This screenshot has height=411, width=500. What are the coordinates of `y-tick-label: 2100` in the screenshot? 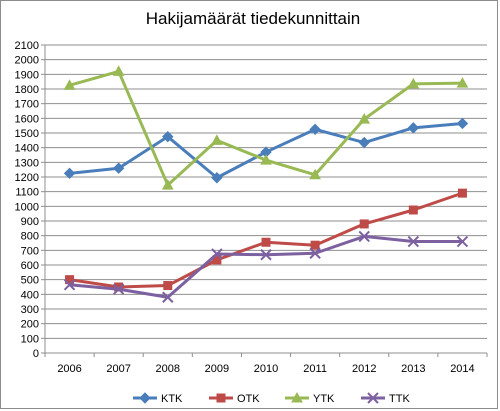 It's located at (27, 46).